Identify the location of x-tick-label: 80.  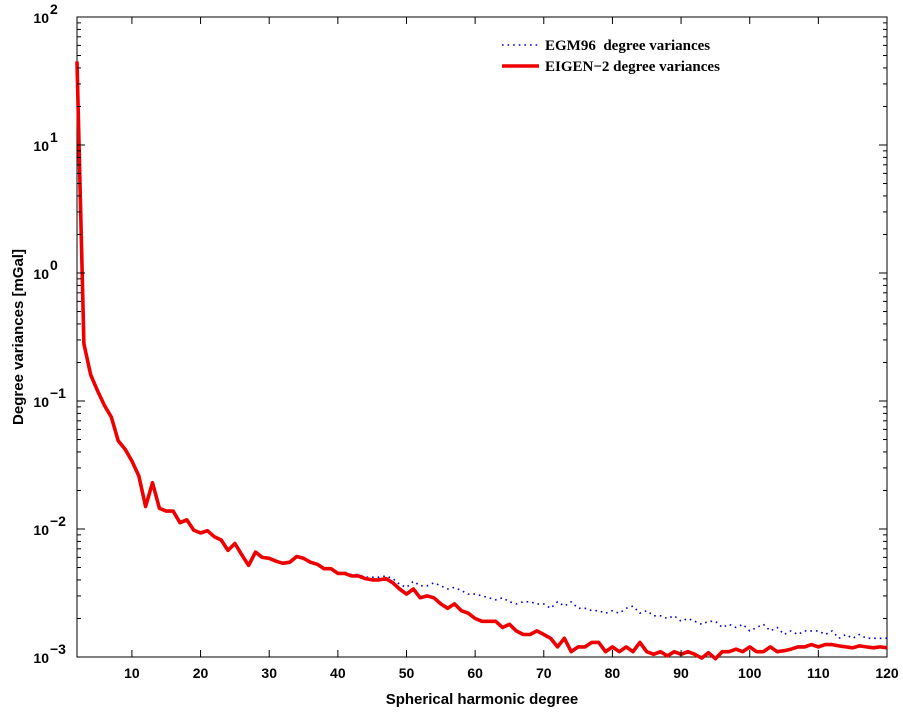
(613, 673).